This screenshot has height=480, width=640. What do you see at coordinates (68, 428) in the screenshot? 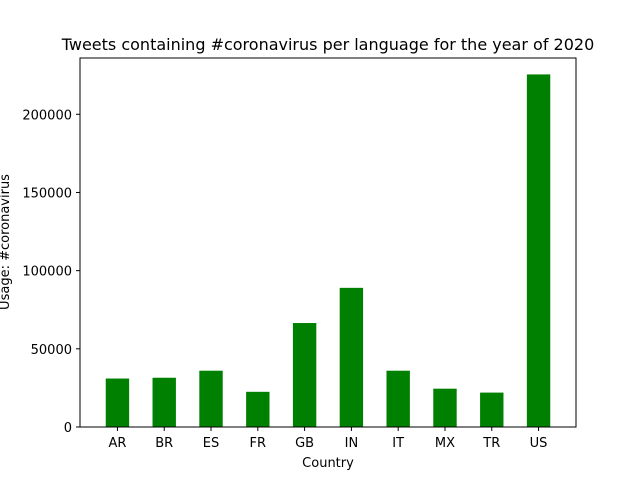
I see `y-tick-label: 0` at bounding box center [68, 428].